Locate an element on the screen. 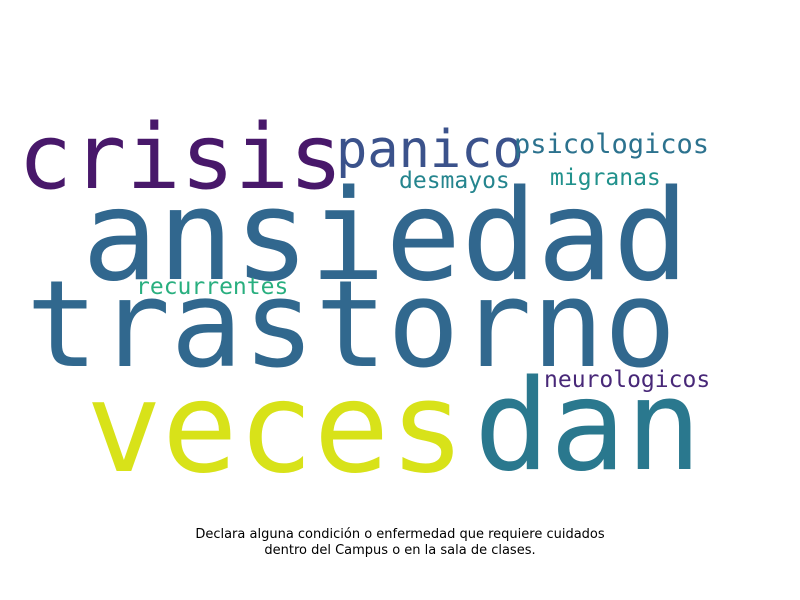 Image resolution: width=800 pixels, height=600 pixels. word-psicologicos: psicologicos is located at coordinates (612, 144).